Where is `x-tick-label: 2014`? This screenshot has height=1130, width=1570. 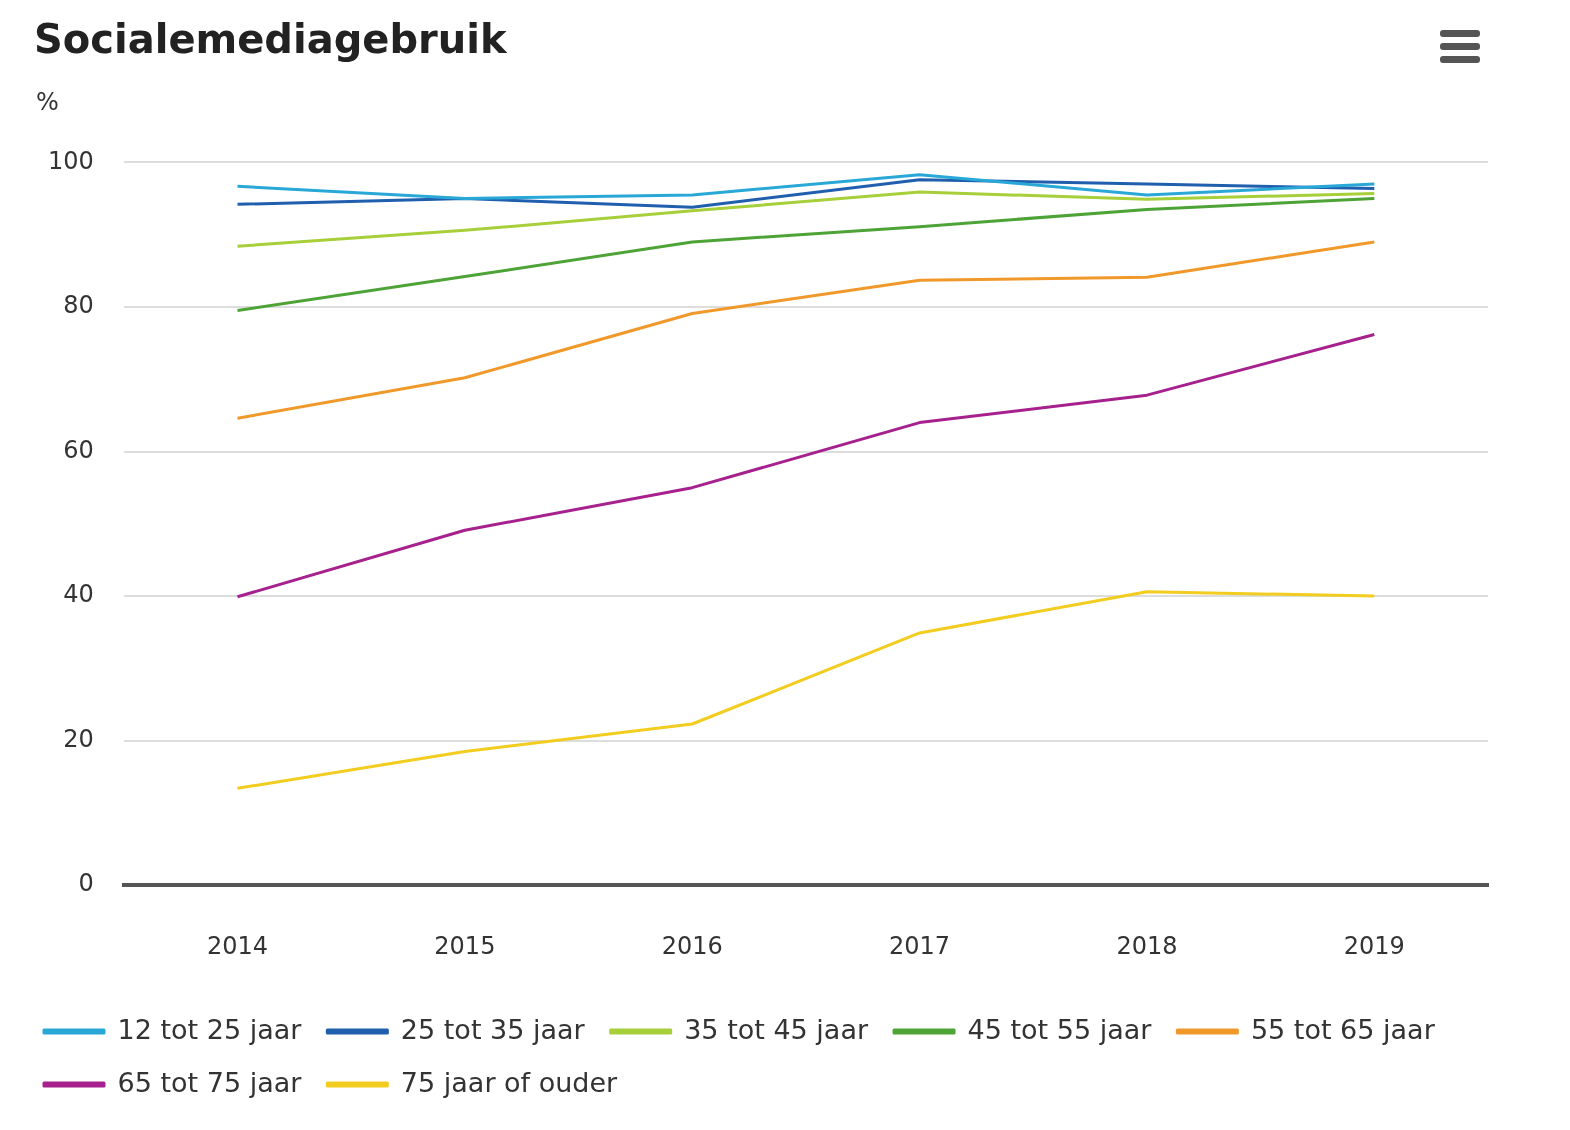
x-tick-label: 2014 is located at coordinates (237, 945).